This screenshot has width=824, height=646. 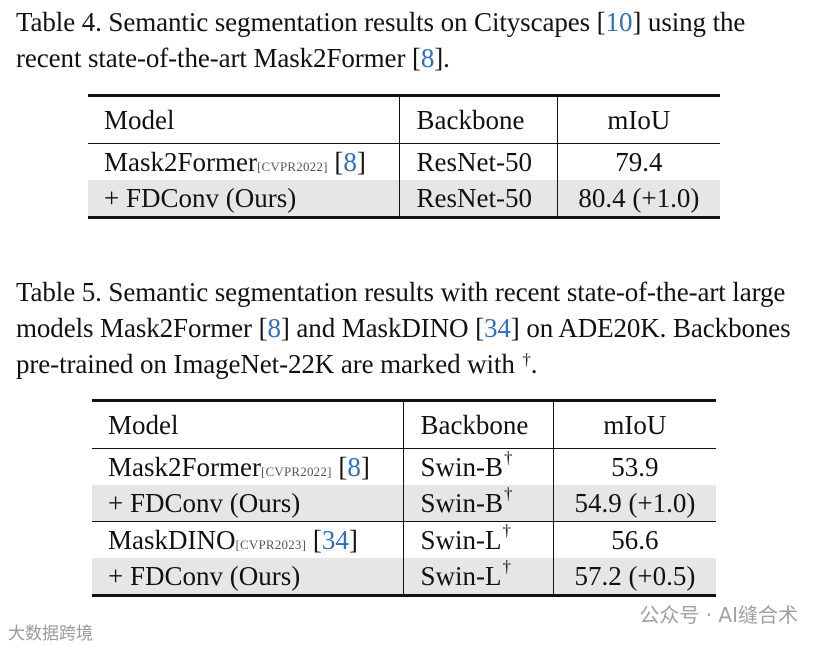 I want to click on table-row: MaskDINO[CVPR2023] [34] Swin-L† 56.6, so click(x=404, y=539).